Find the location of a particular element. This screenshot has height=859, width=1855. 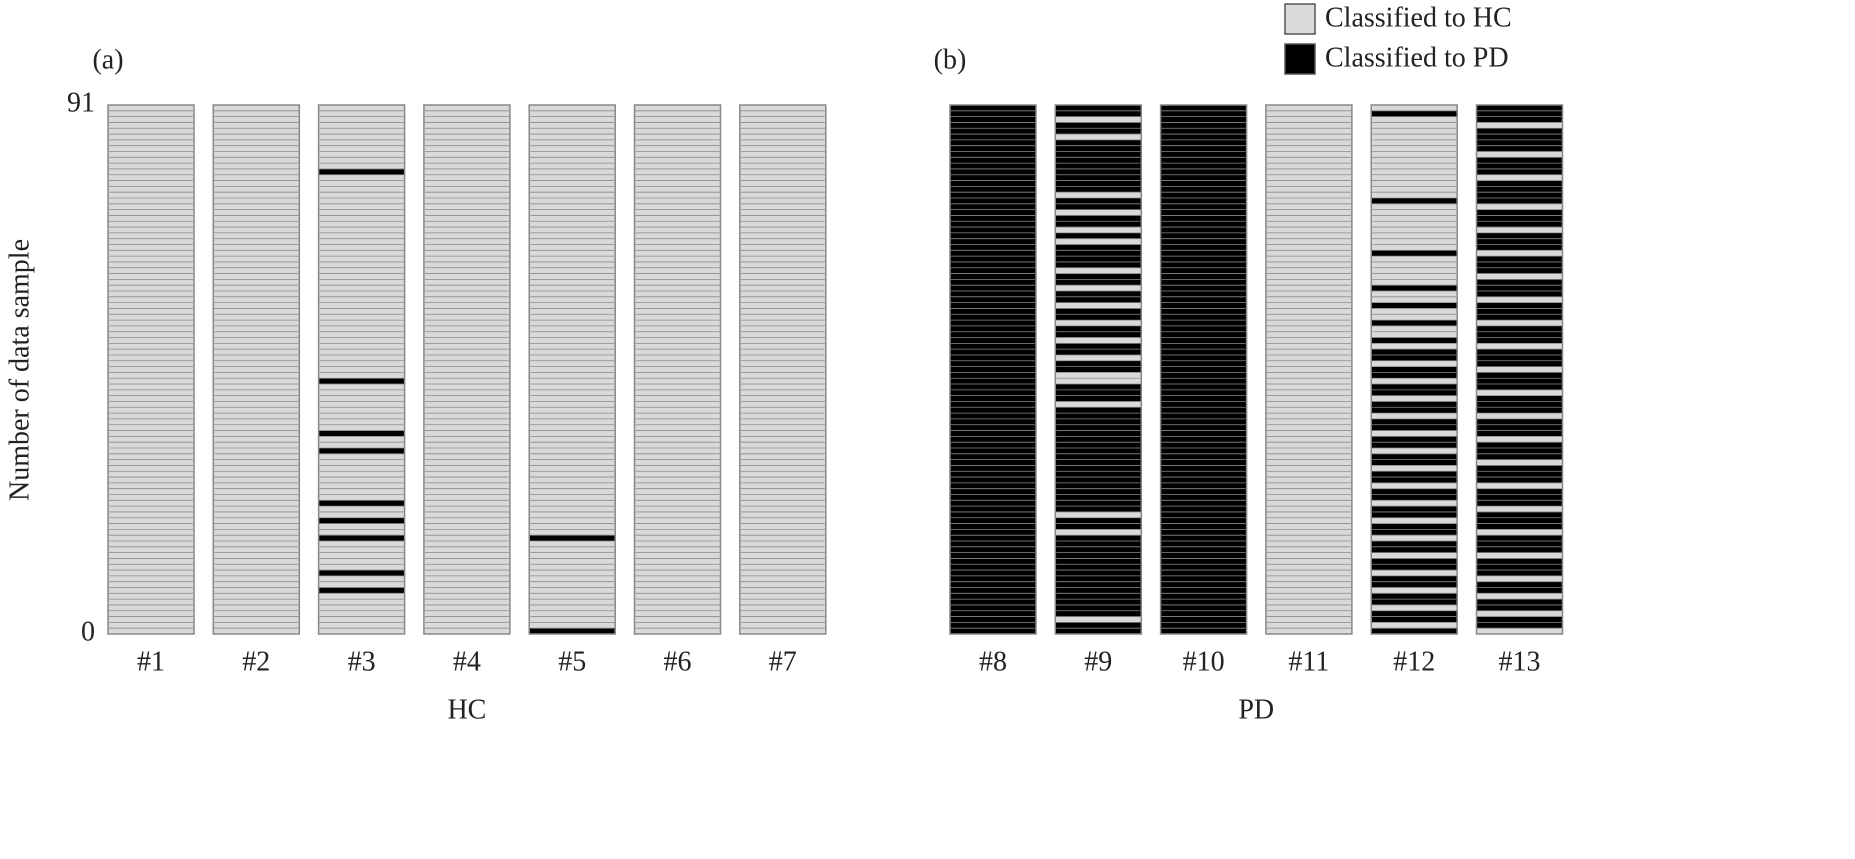

legend-label: Classified to HC is located at coordinates (1418, 17).